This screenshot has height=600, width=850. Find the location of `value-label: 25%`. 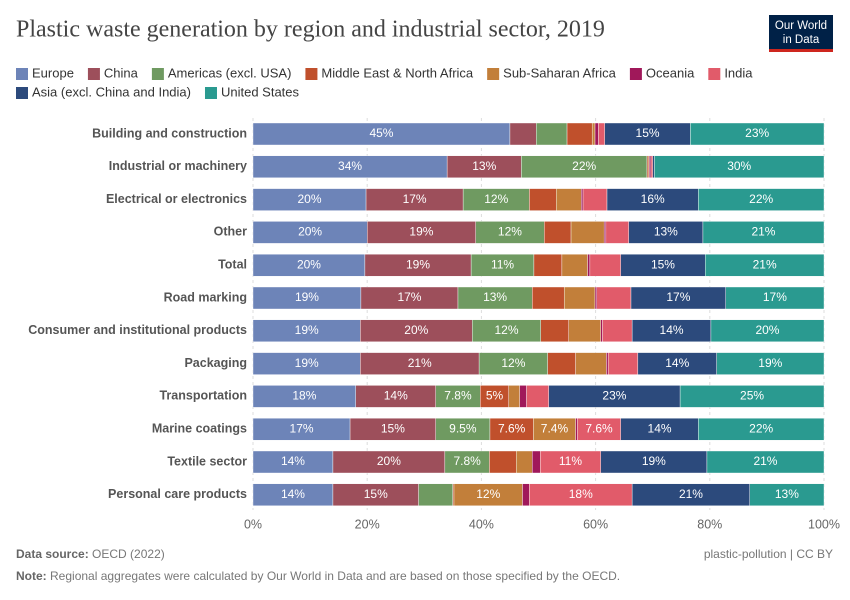

value-label: 25% is located at coordinates (752, 396).